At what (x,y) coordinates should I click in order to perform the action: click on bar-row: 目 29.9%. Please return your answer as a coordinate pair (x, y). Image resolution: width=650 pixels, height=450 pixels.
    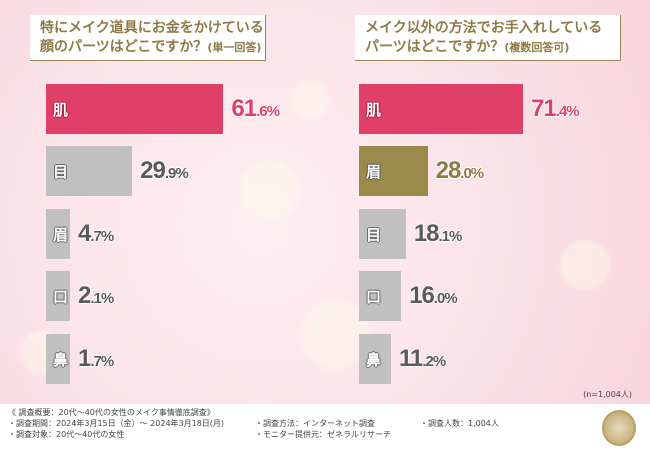
    Looking at the image, I should click on (117, 171).